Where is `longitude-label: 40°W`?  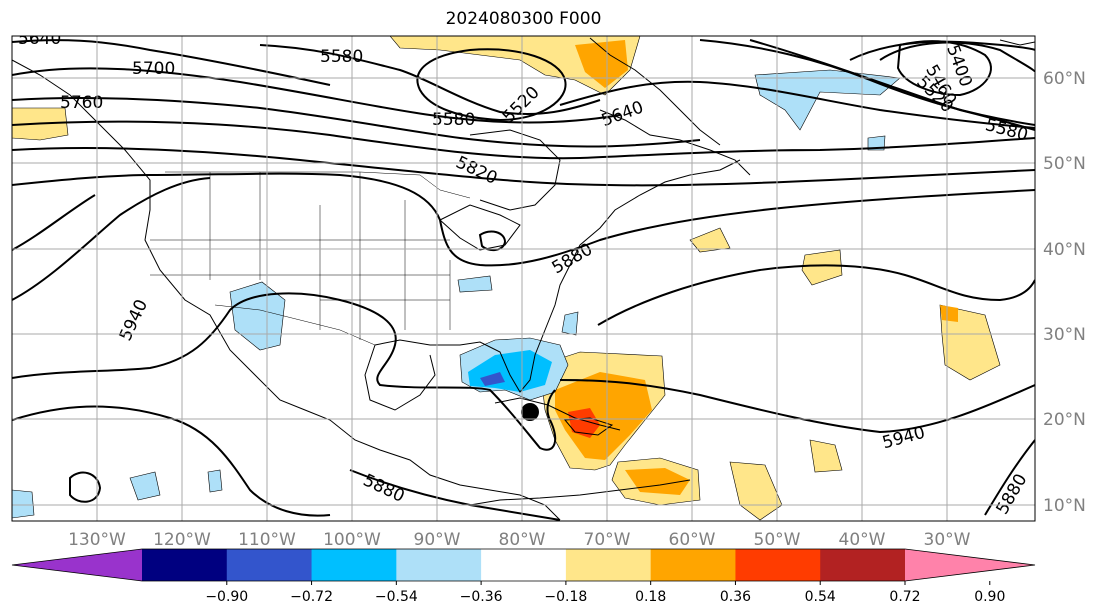
longitude-label: 40°W is located at coordinates (862, 540).